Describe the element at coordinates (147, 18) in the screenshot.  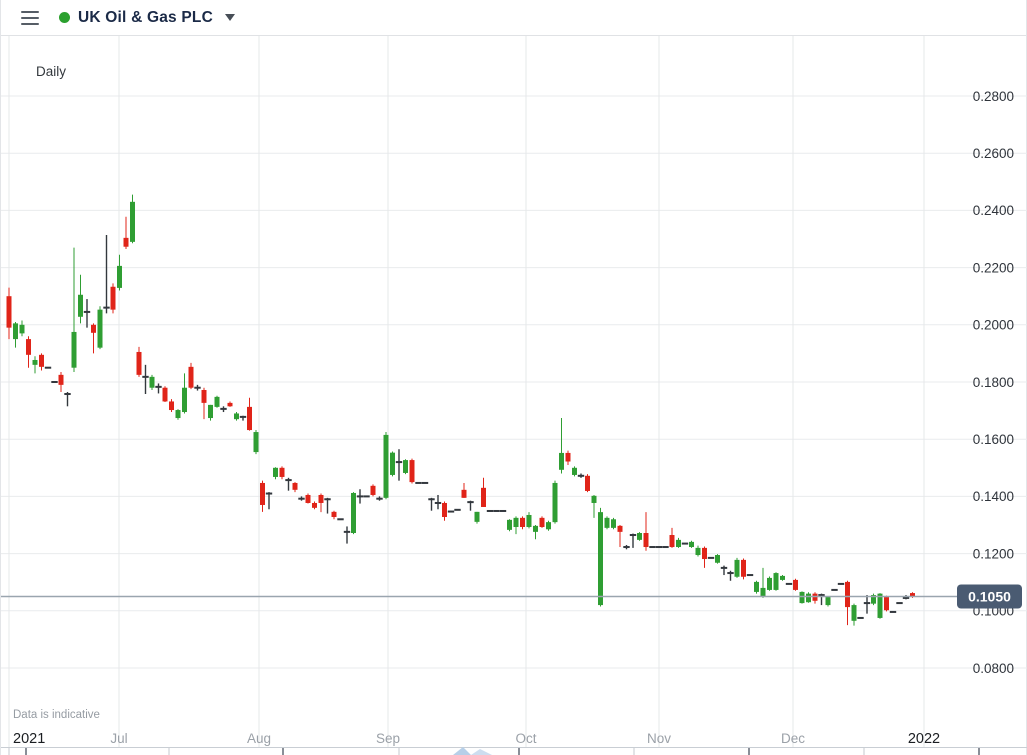
I see `instrument-selector: UK Oil & Gas PLC` at that location.